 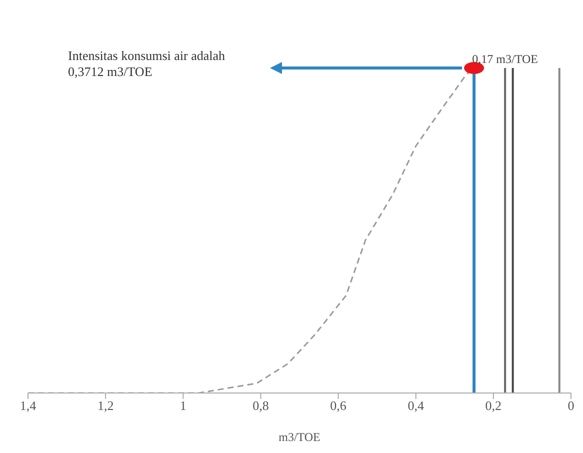 I want to click on x-axis-title: m3/TOE, so click(x=299, y=437).